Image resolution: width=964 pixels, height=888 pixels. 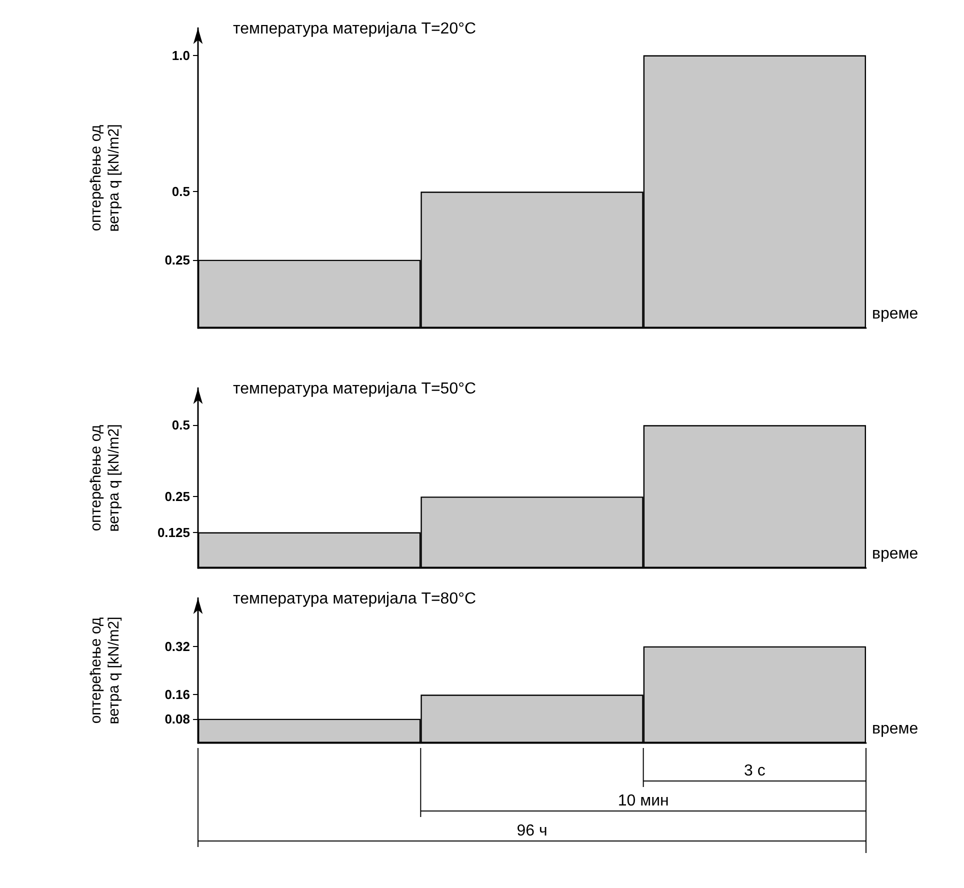 I want to click on text: 96 ч, so click(x=532, y=831).